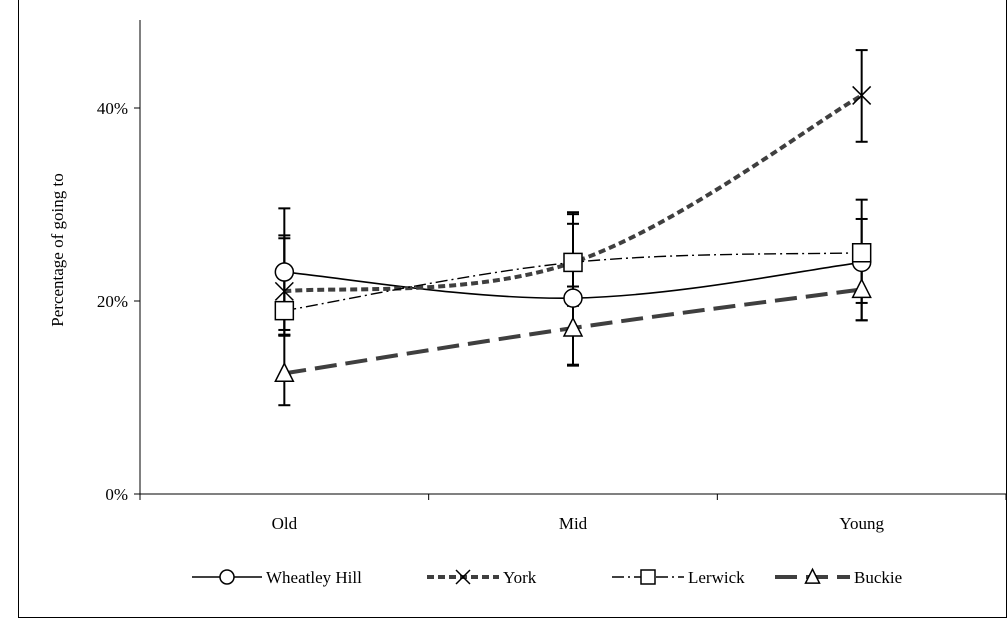 Image resolution: width=1008 pixels, height=619 pixels. I want to click on x-tick-label: Old, so click(285, 523).